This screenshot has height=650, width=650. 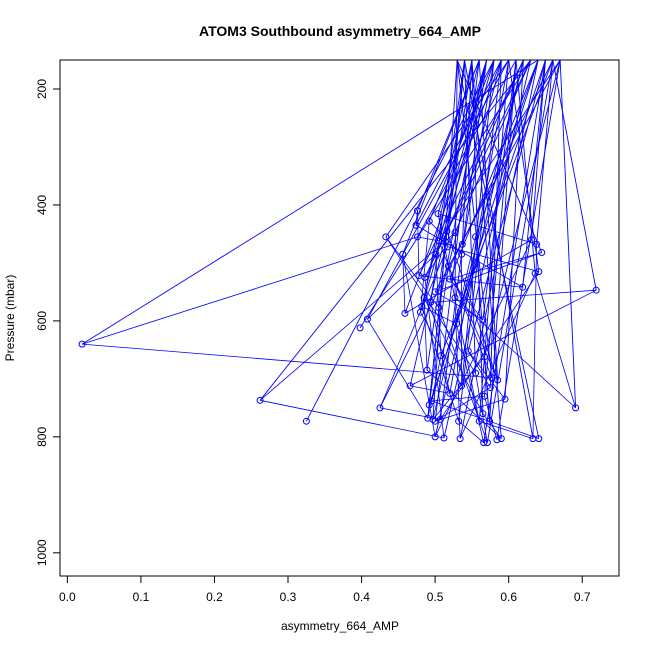 I want to click on y-axis: 200 400 600 800 1000, so click(x=48, y=322).